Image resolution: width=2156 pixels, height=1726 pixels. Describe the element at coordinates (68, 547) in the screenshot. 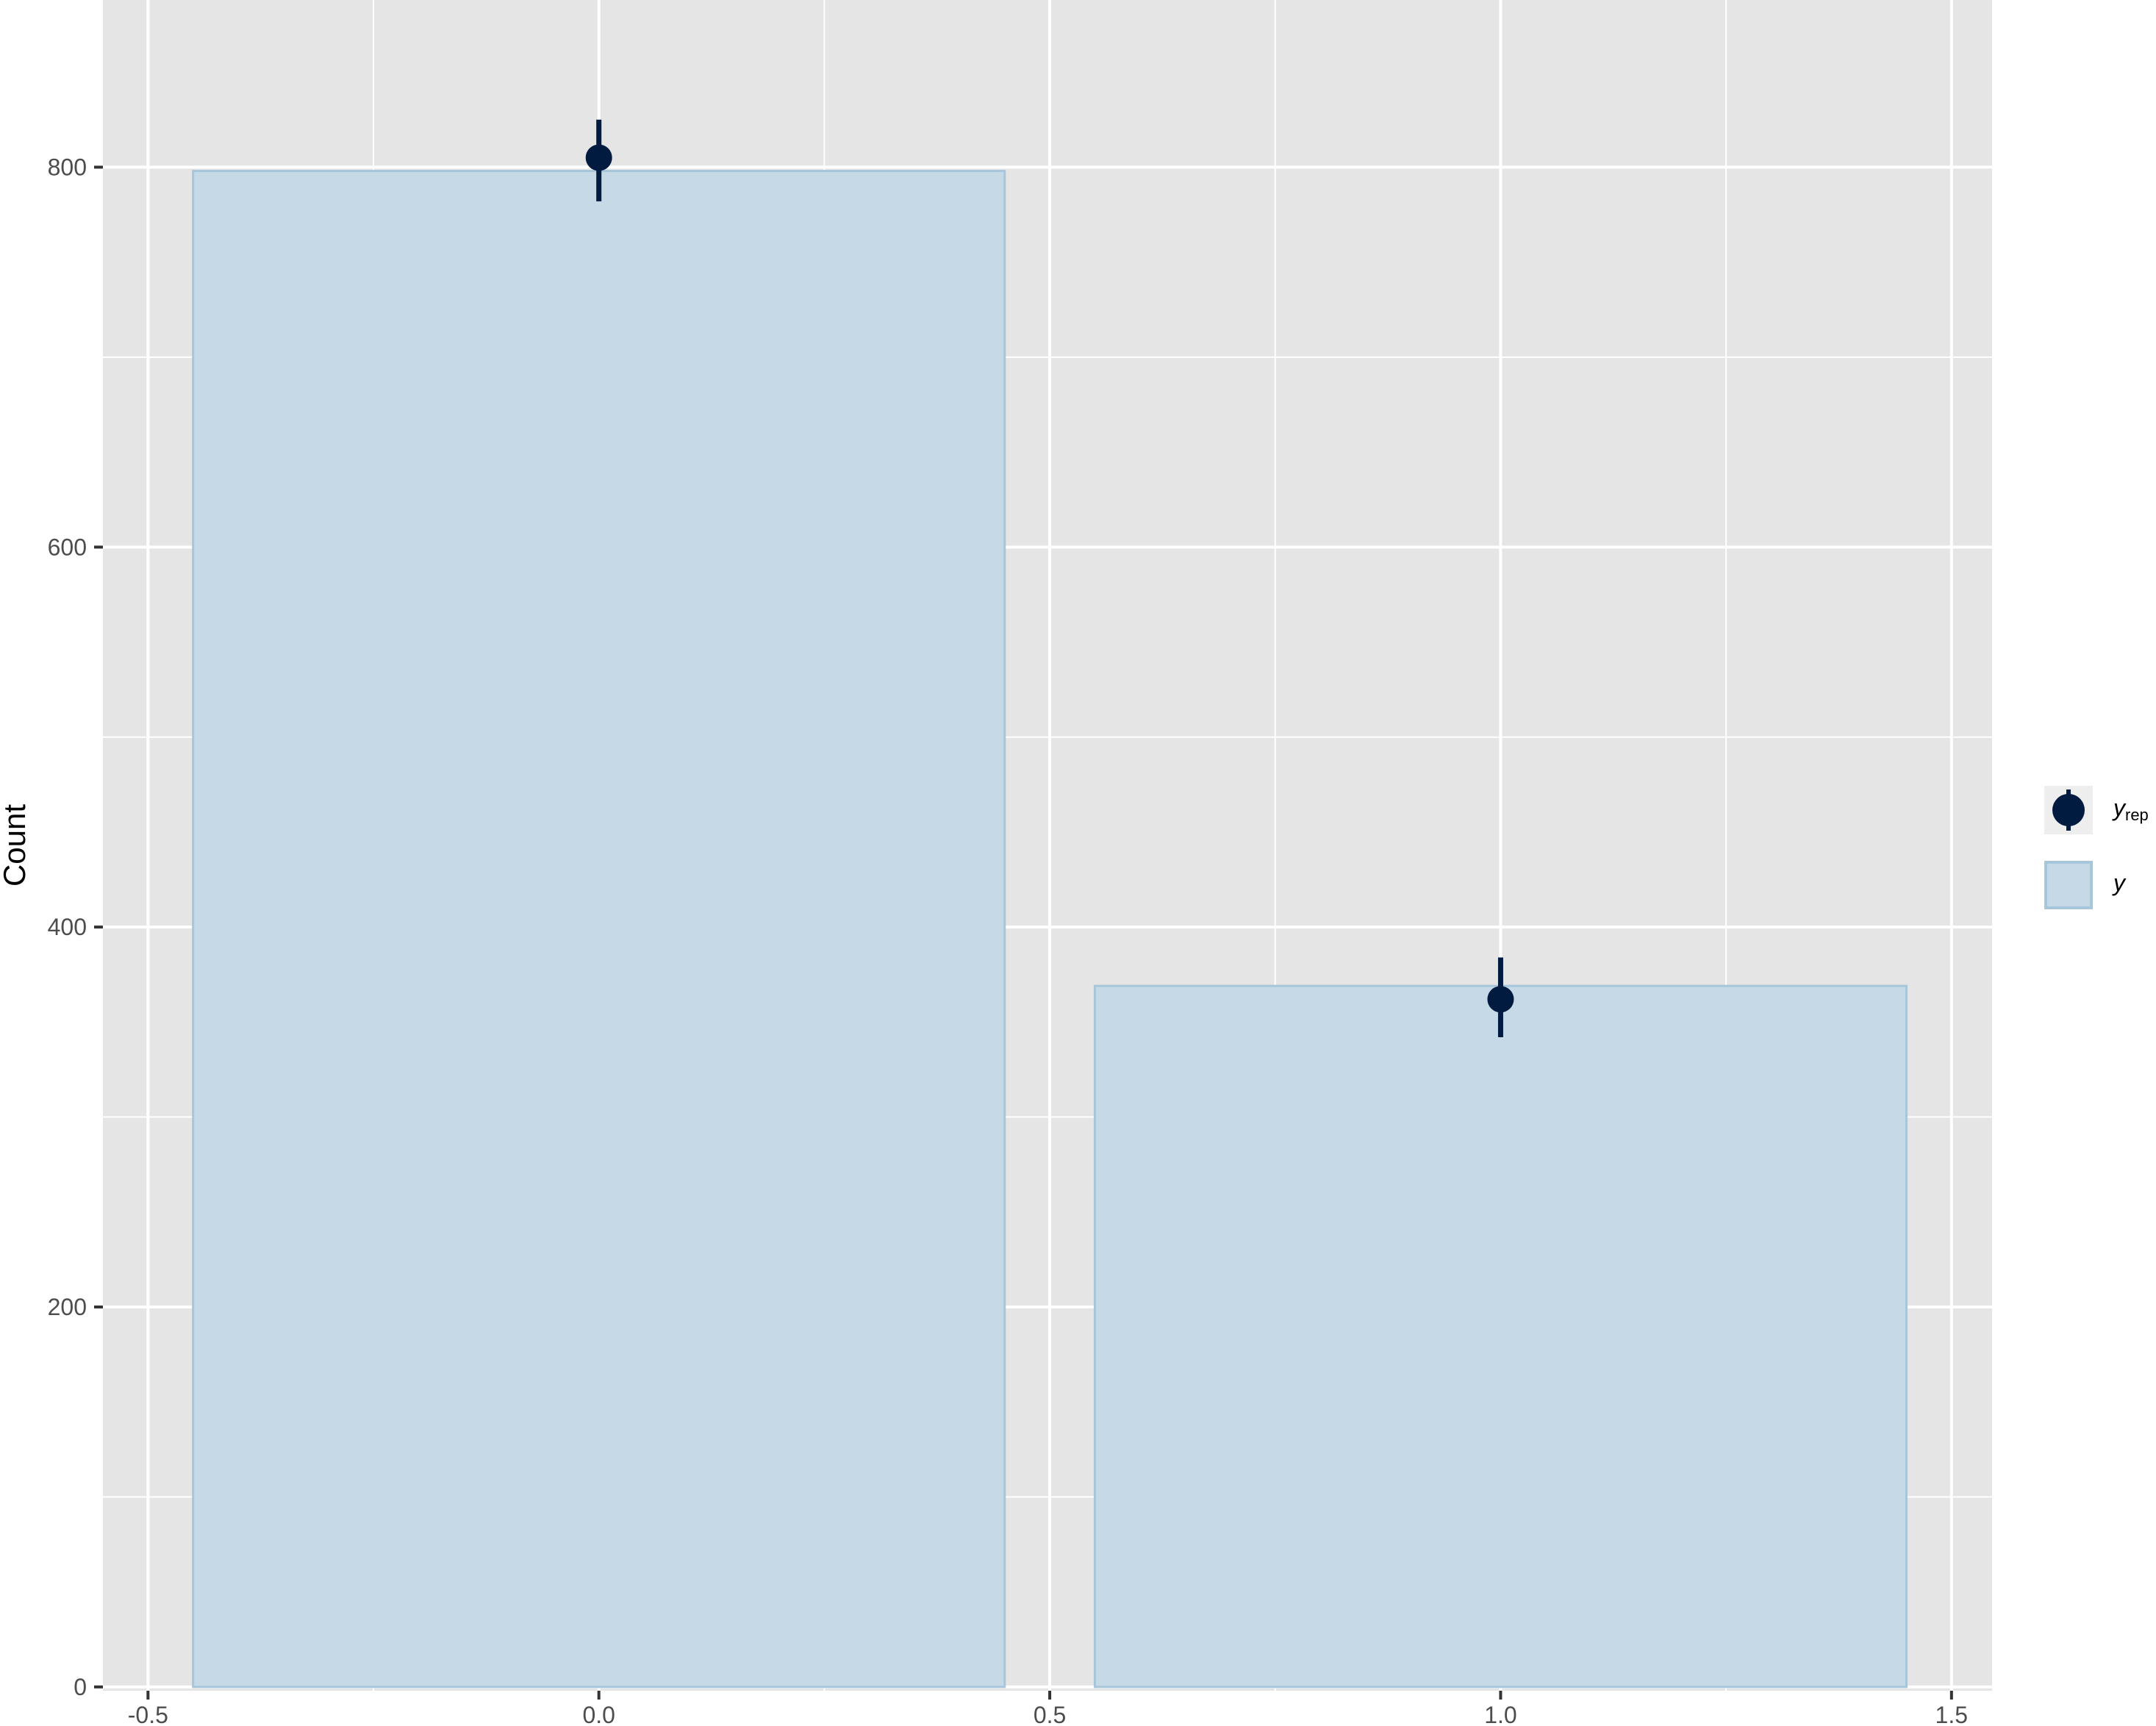

I see `y-tick-label: 600` at that location.